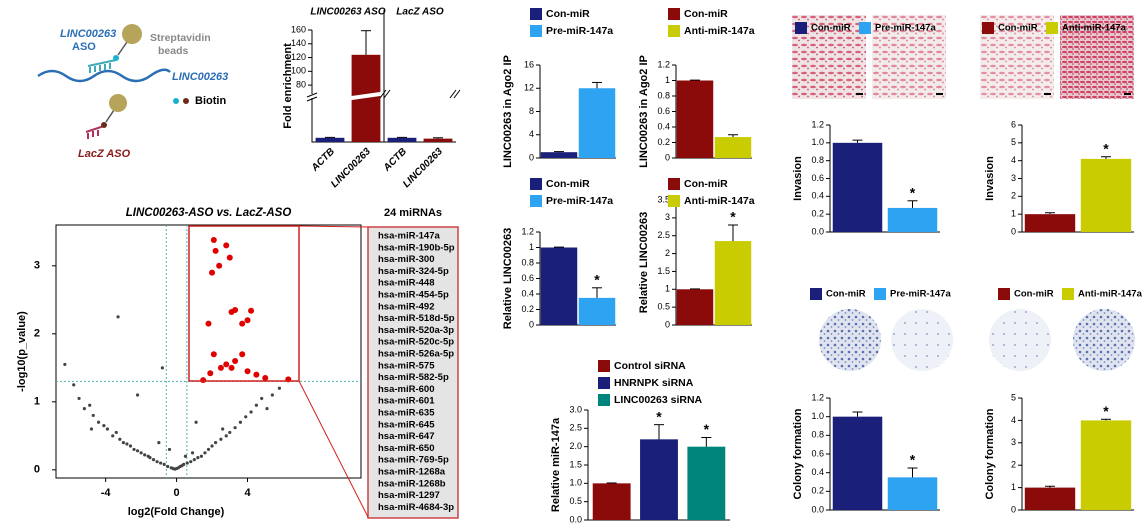  What do you see at coordinates (406, 436) in the screenshot?
I see `mirna-item: hsa-miR-647` at bounding box center [406, 436].